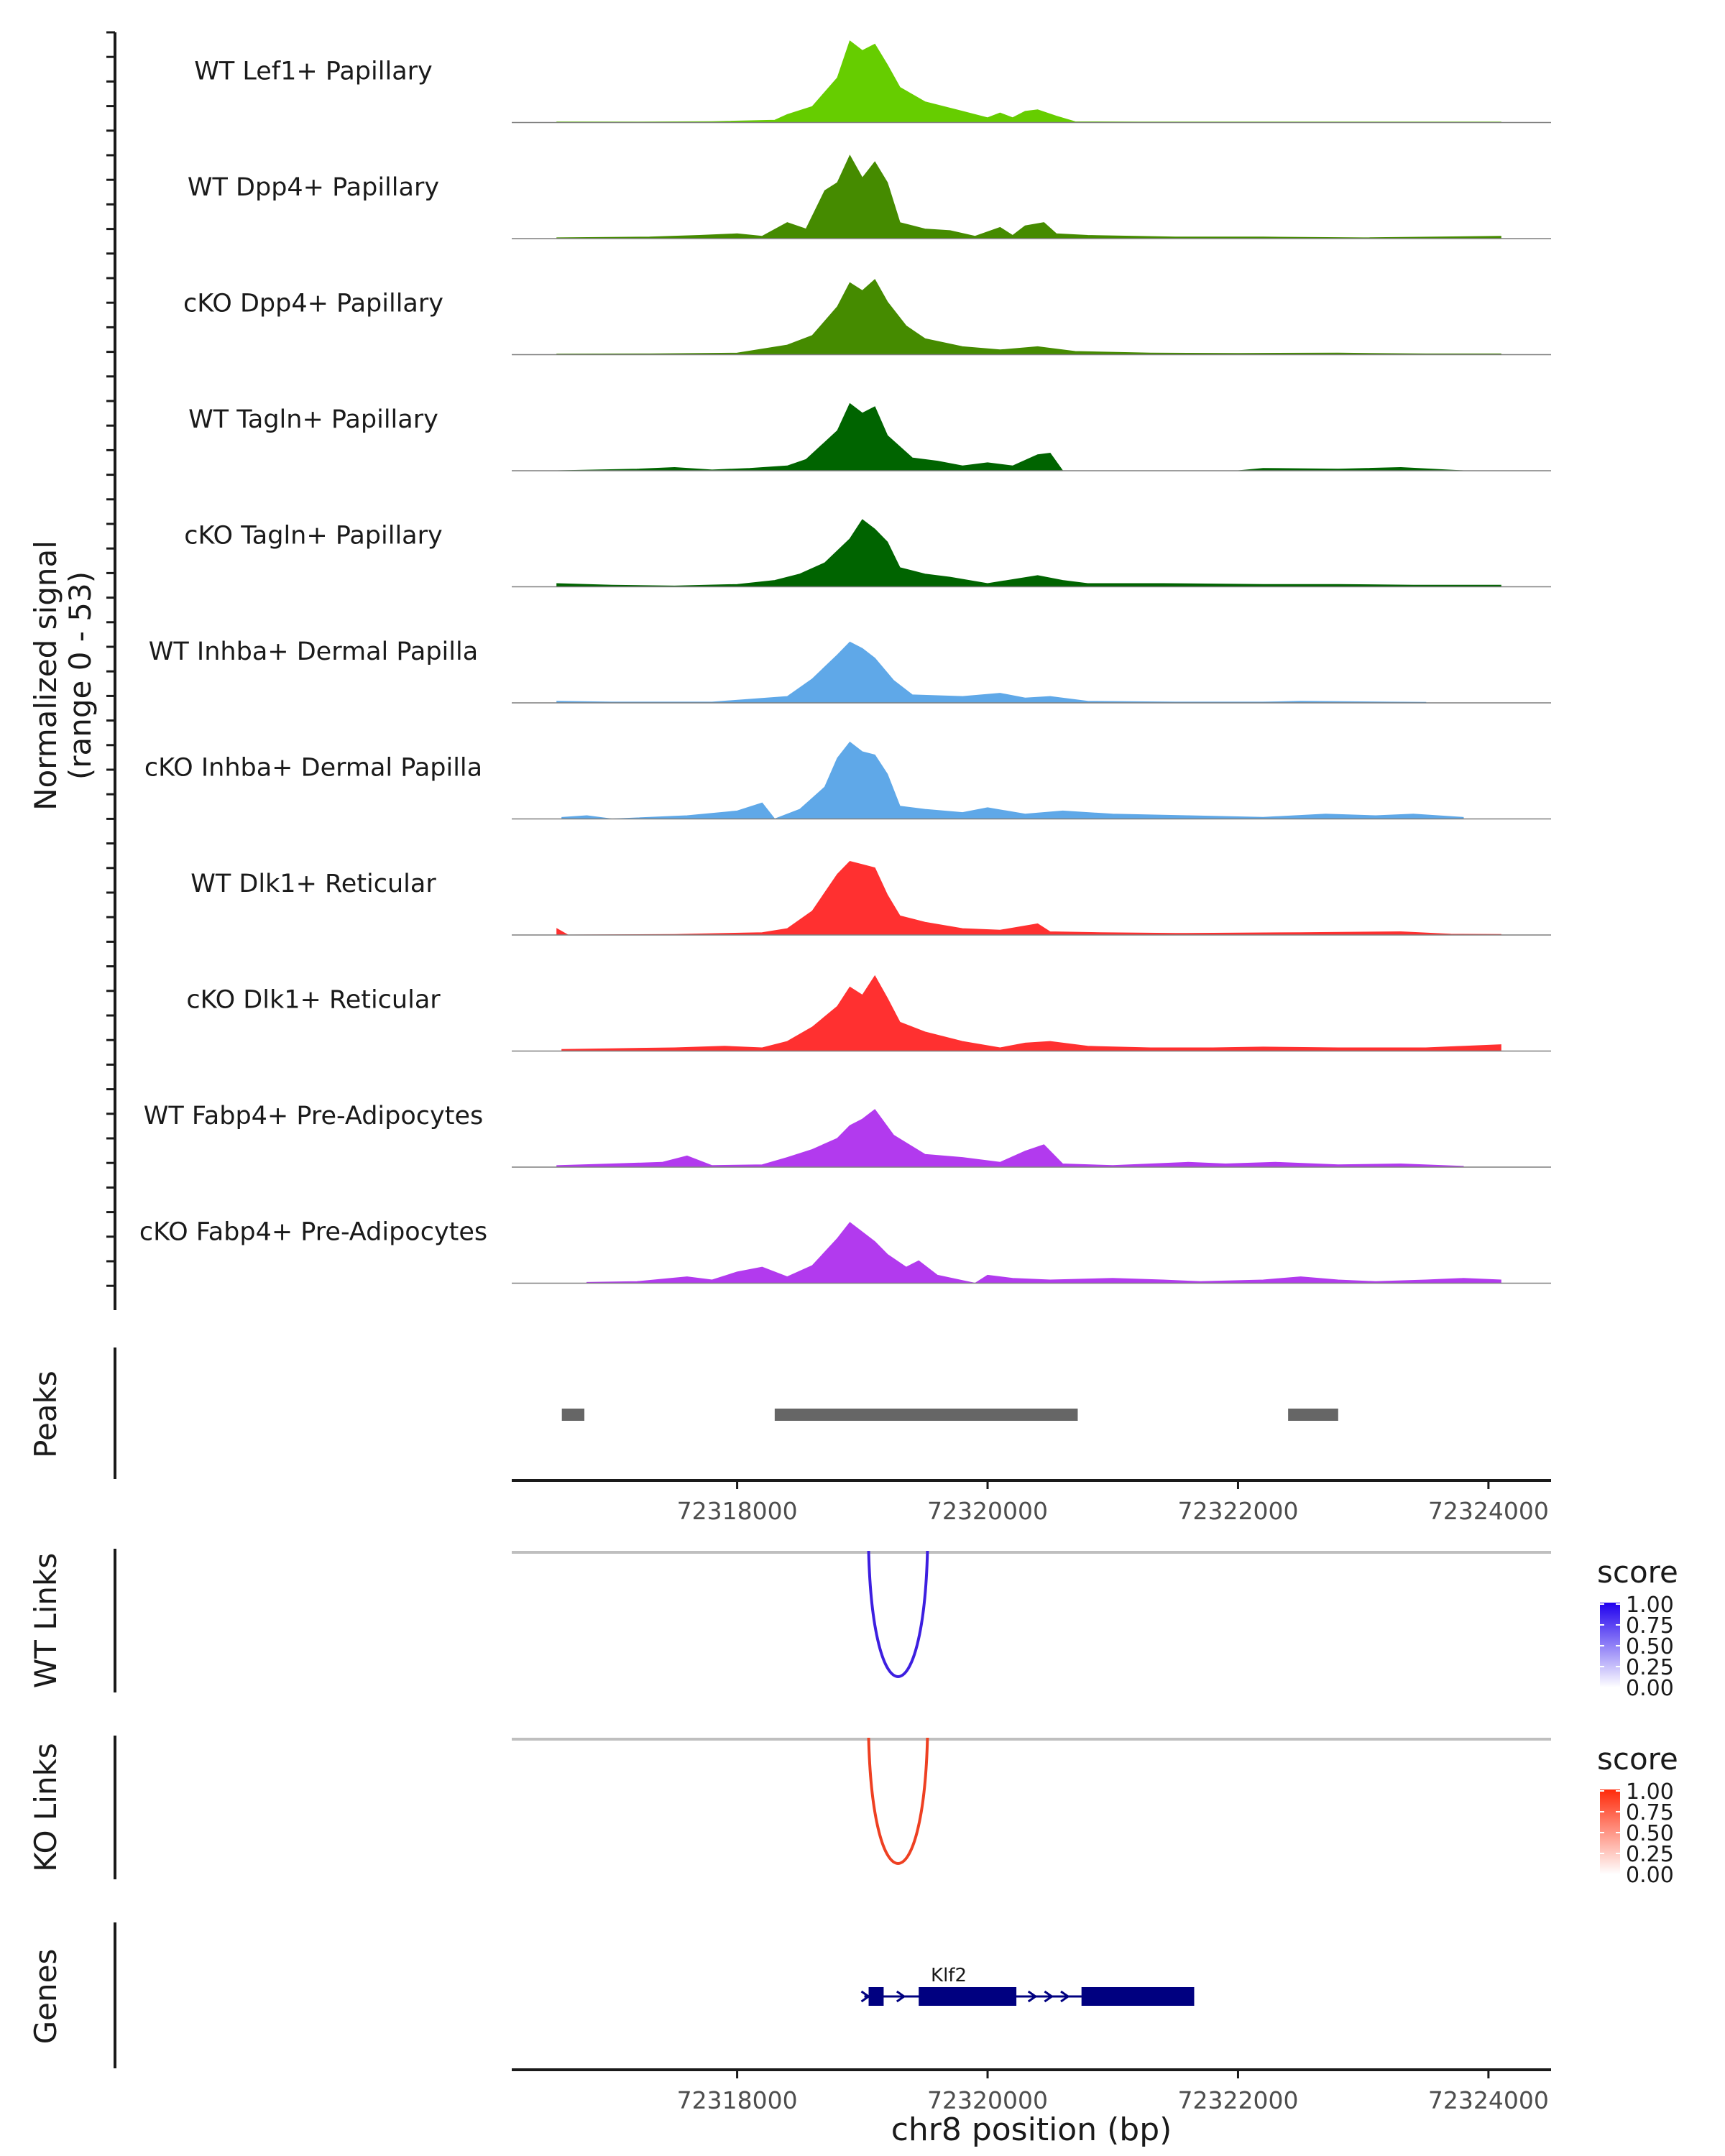 The width and height of the screenshot is (1725, 2156). What do you see at coordinates (110, 659) in the screenshot?
I see `coverage-y-axis-ticks` at bounding box center [110, 659].